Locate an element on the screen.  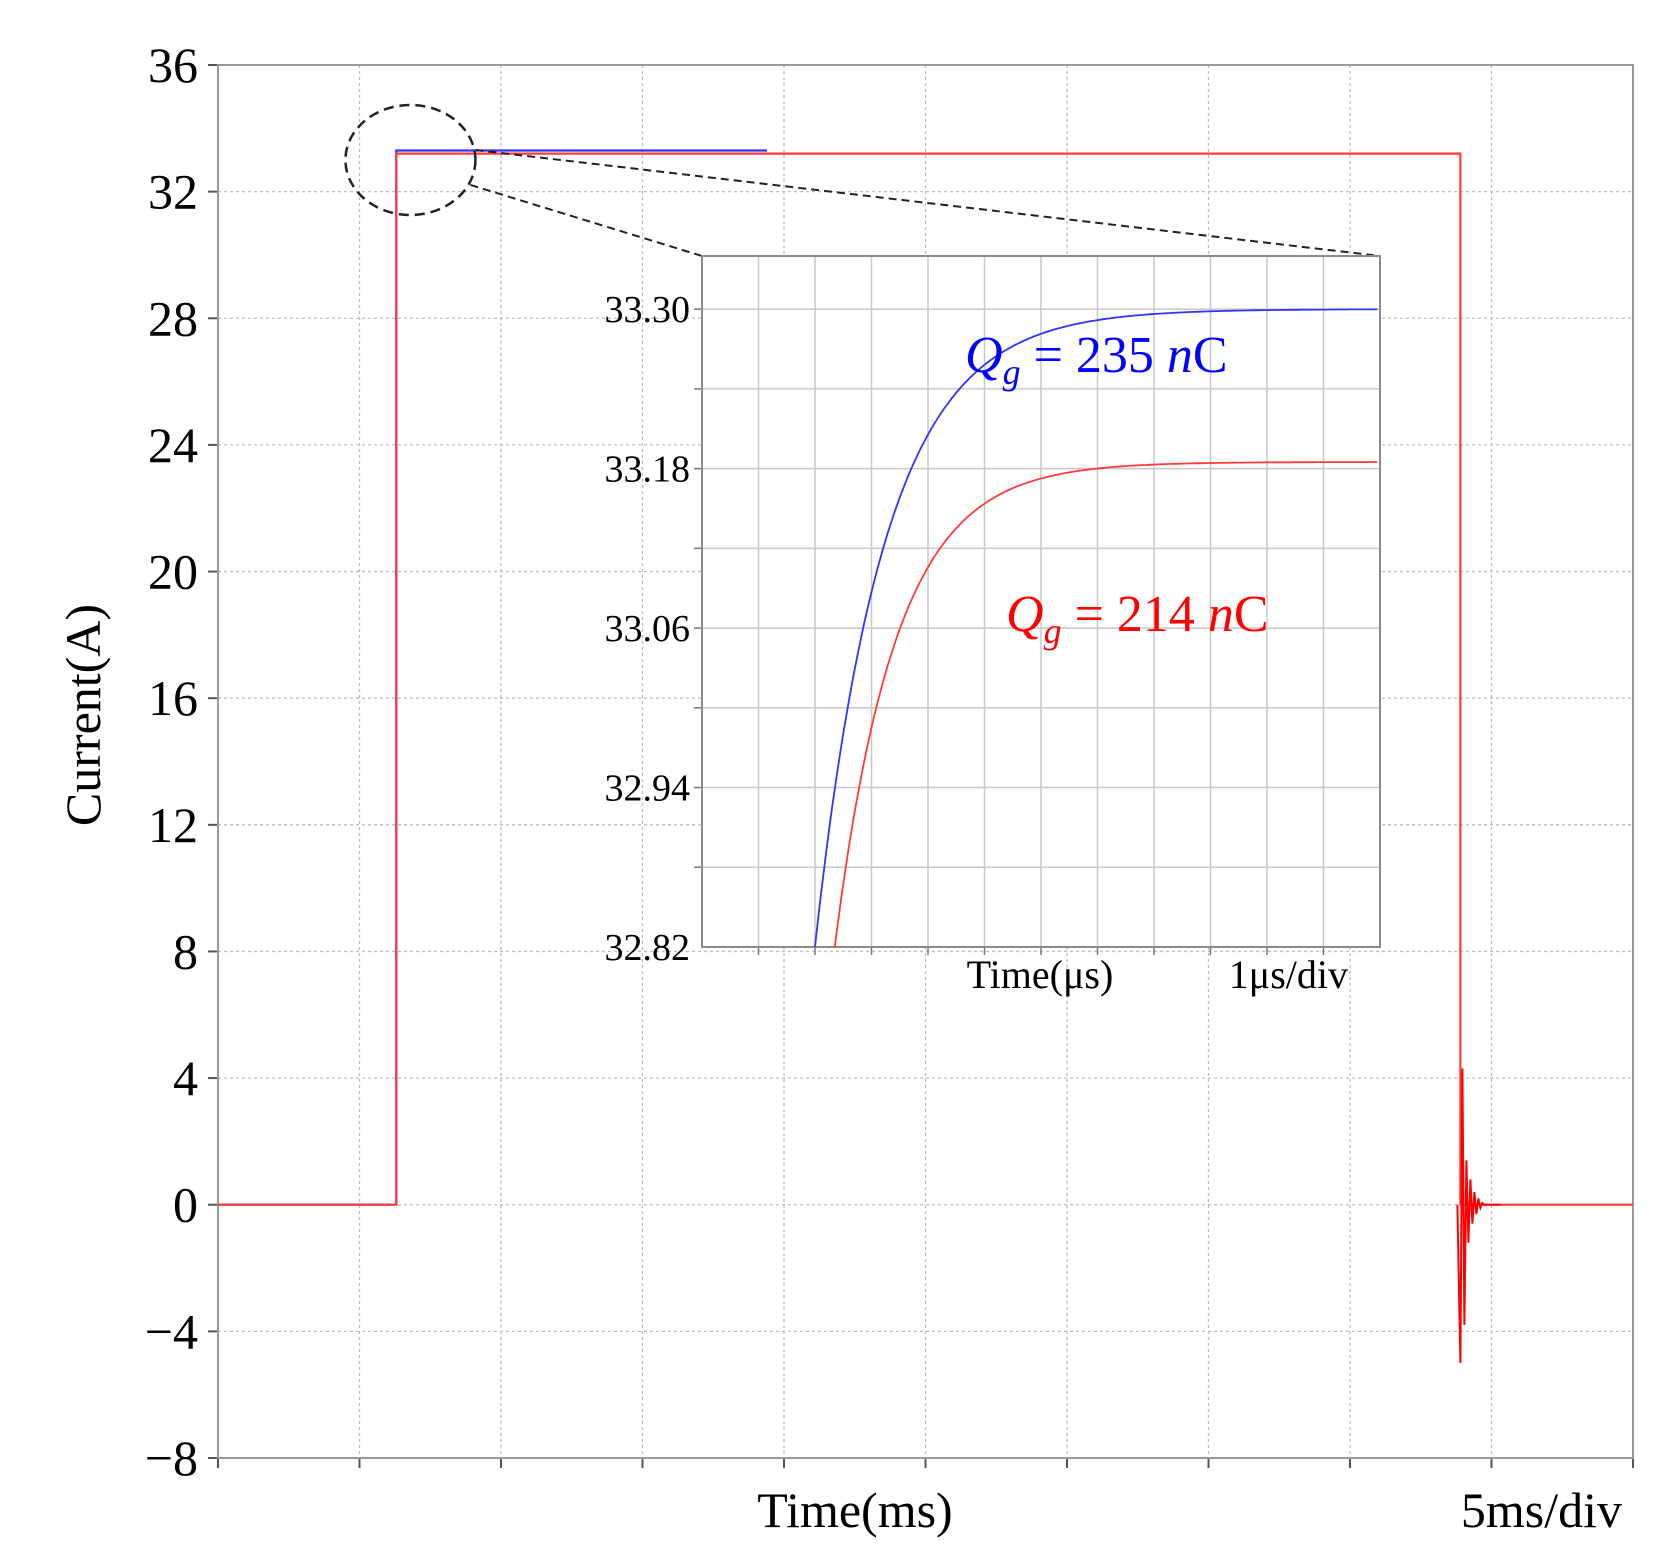
inset-y-tick-label: 33.18 is located at coordinates (648, 470).